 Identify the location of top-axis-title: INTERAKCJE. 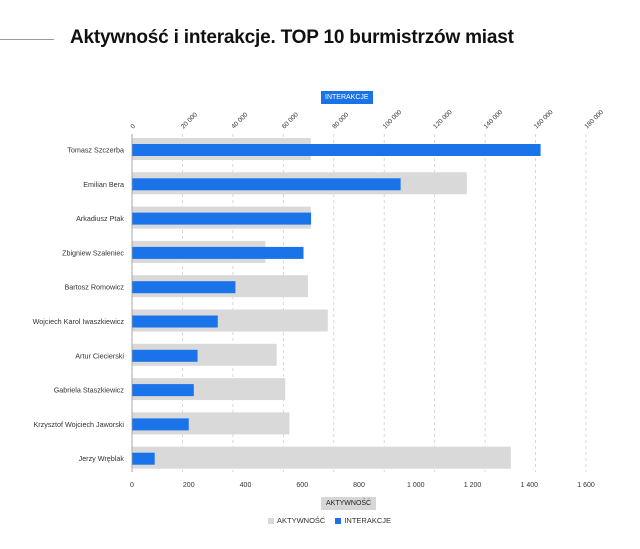
(347, 97).